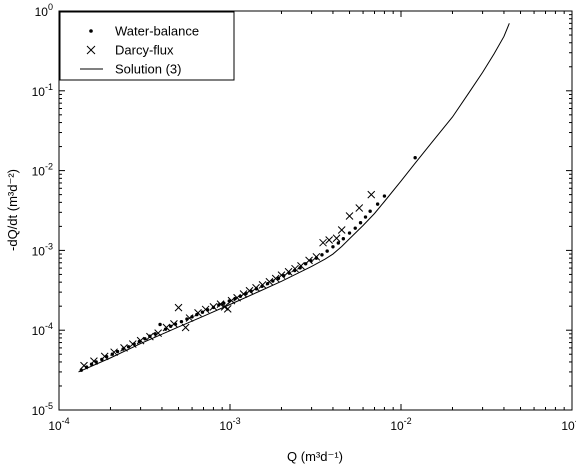 This screenshot has width=576, height=467. I want to click on legend-label-darcy-flux: Darcy-flux, so click(144, 50).